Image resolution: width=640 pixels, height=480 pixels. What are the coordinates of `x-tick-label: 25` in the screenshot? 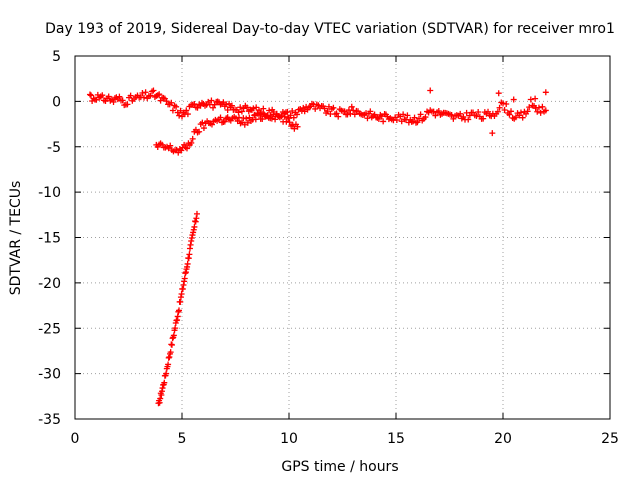 It's located at (610, 439).